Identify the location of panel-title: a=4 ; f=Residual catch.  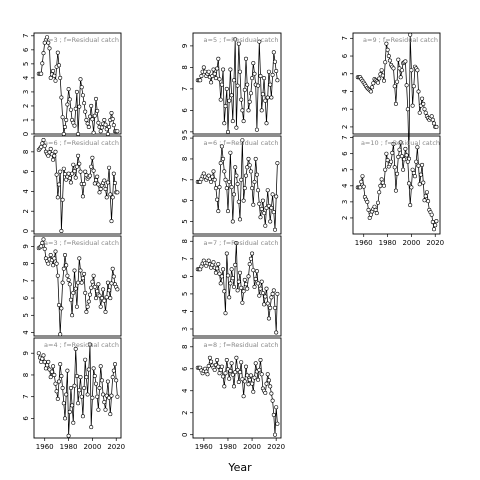
(81, 345).